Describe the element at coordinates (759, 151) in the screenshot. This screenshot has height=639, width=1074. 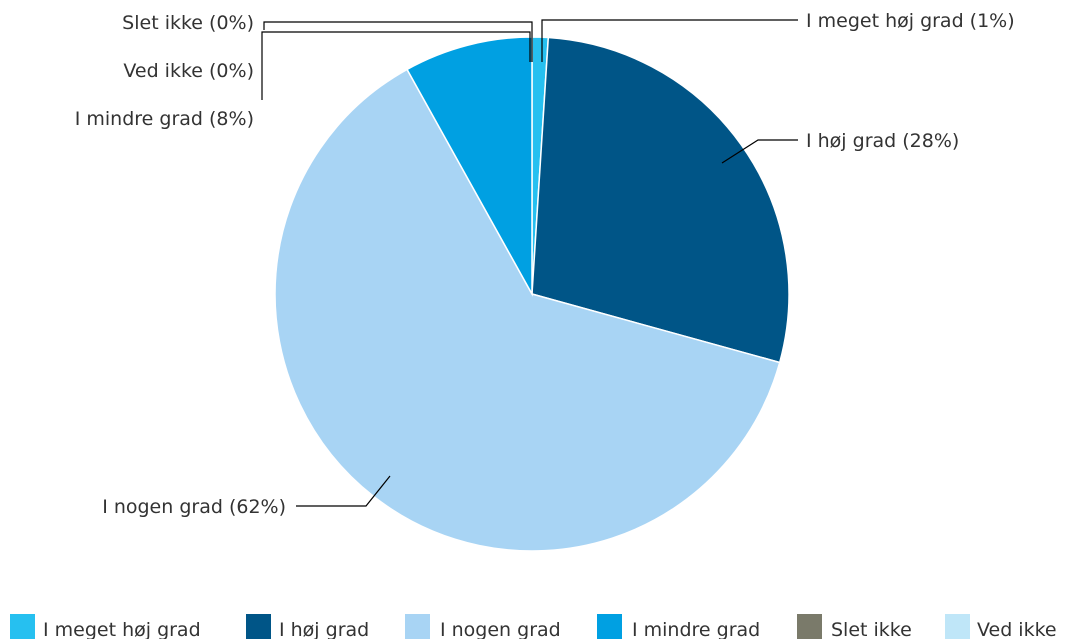
I see `leader-line-i-hoej-grad` at that location.